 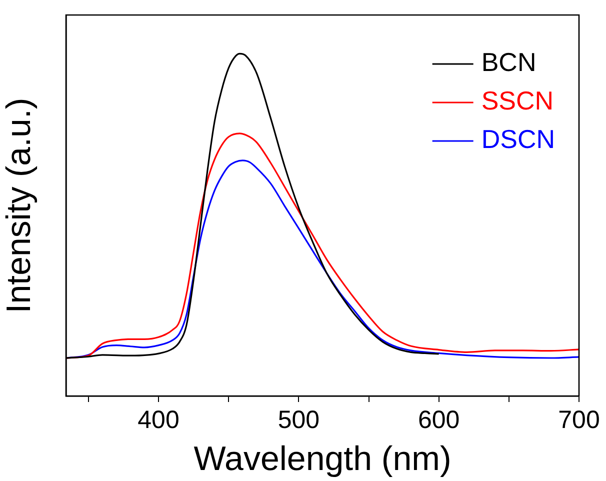 I want to click on y-axis-title: Intensity (a.u.), so click(x=19, y=206).